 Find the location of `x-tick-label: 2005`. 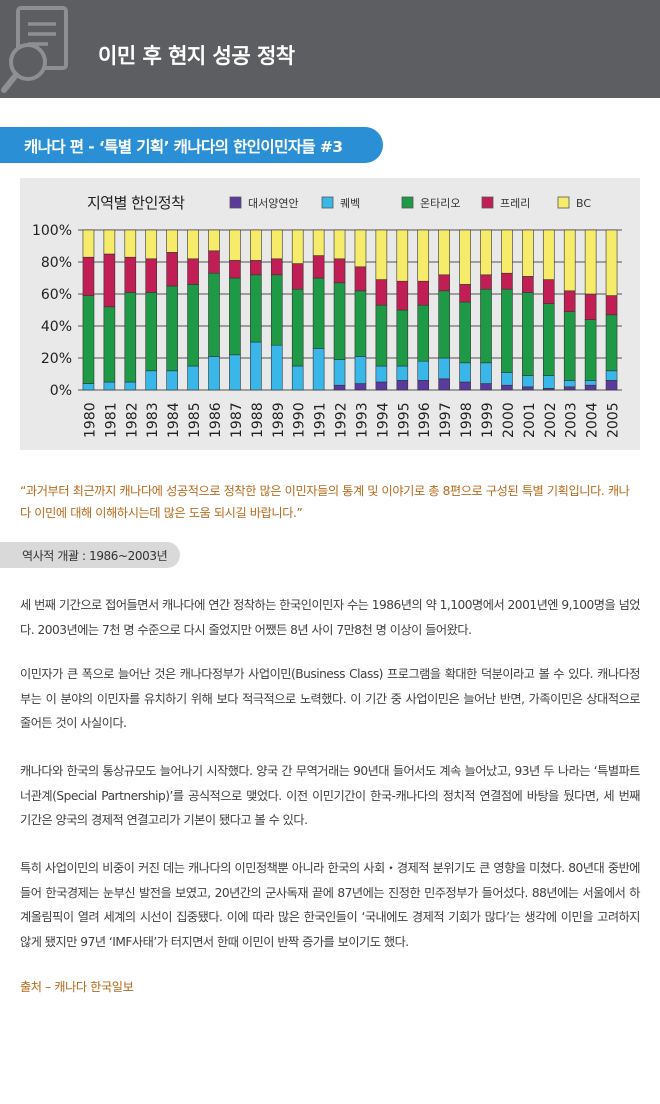

x-tick-label: 2005 is located at coordinates (614, 420).